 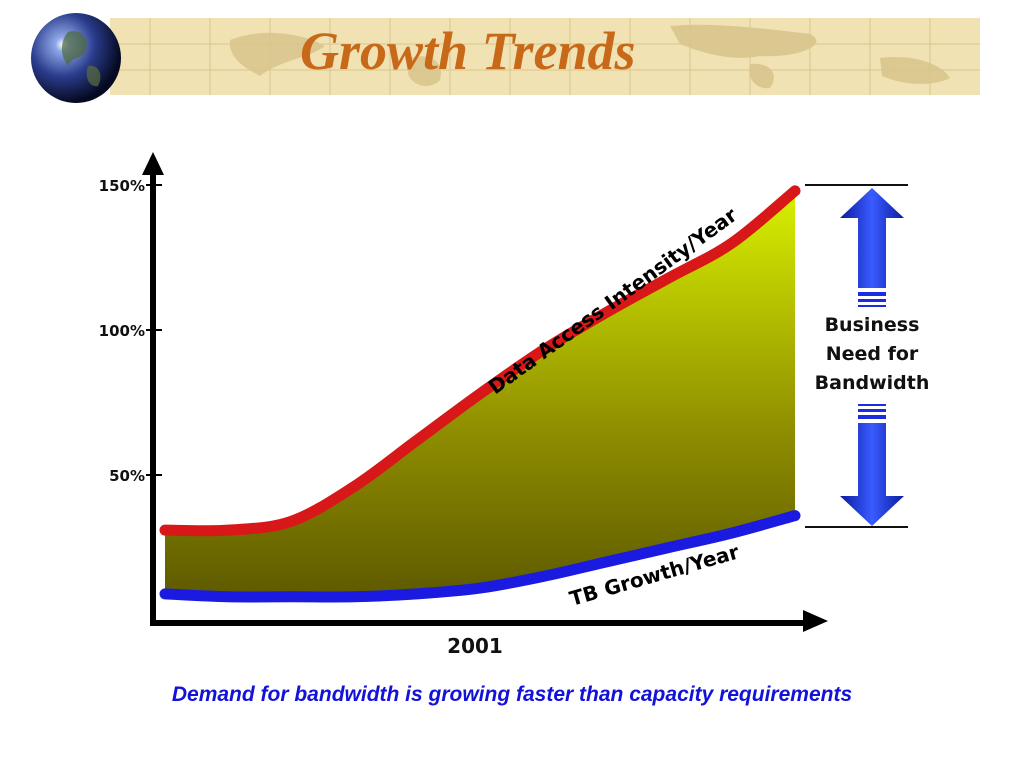 What do you see at coordinates (468, 51) in the screenshot?
I see `slide-title: Growth Trends` at bounding box center [468, 51].